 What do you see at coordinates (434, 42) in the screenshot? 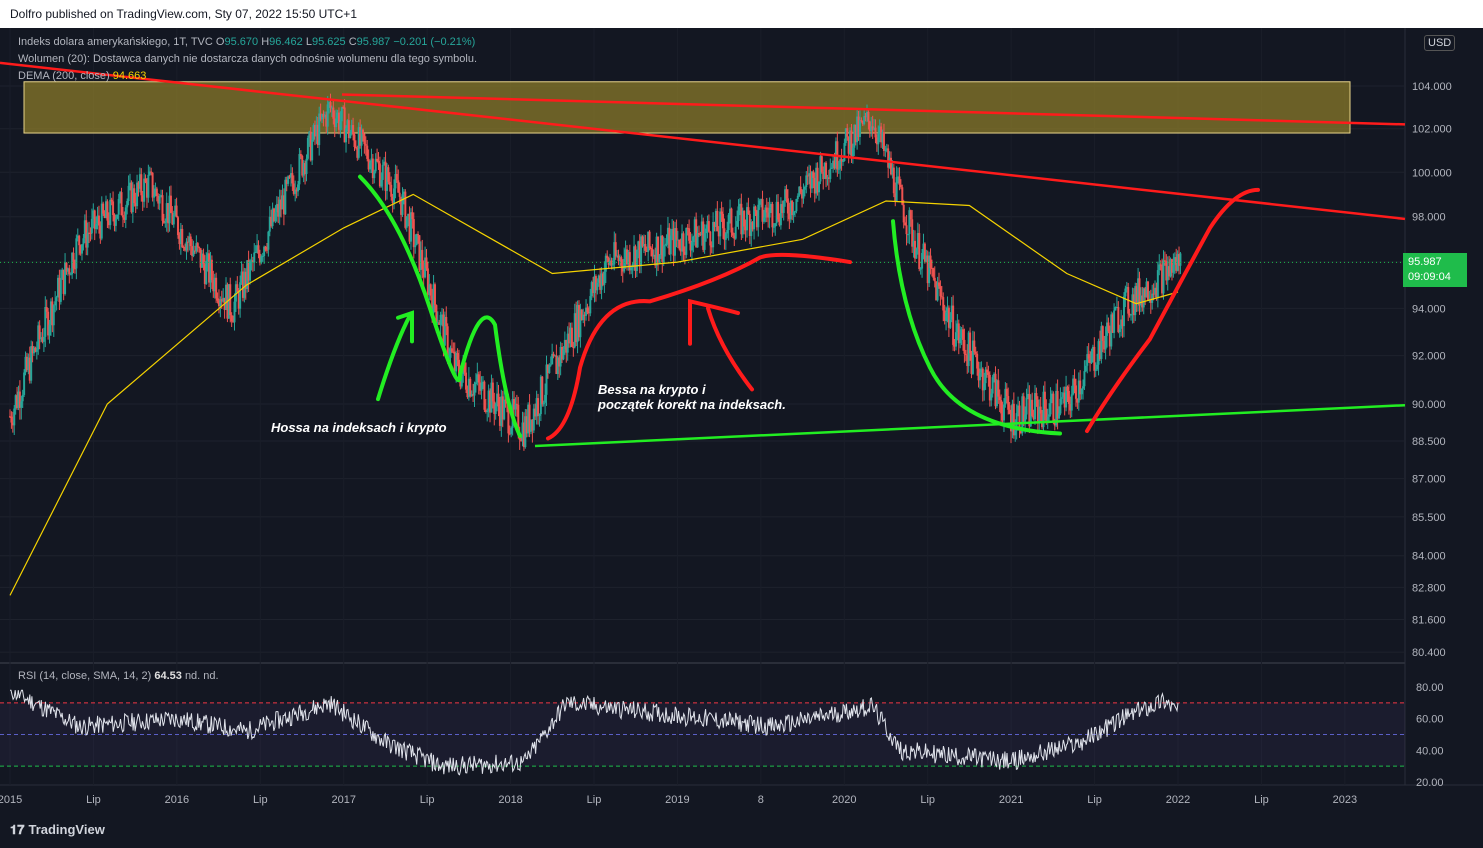
I see `change-value: −0.201 (−0.21%)` at bounding box center [434, 42].